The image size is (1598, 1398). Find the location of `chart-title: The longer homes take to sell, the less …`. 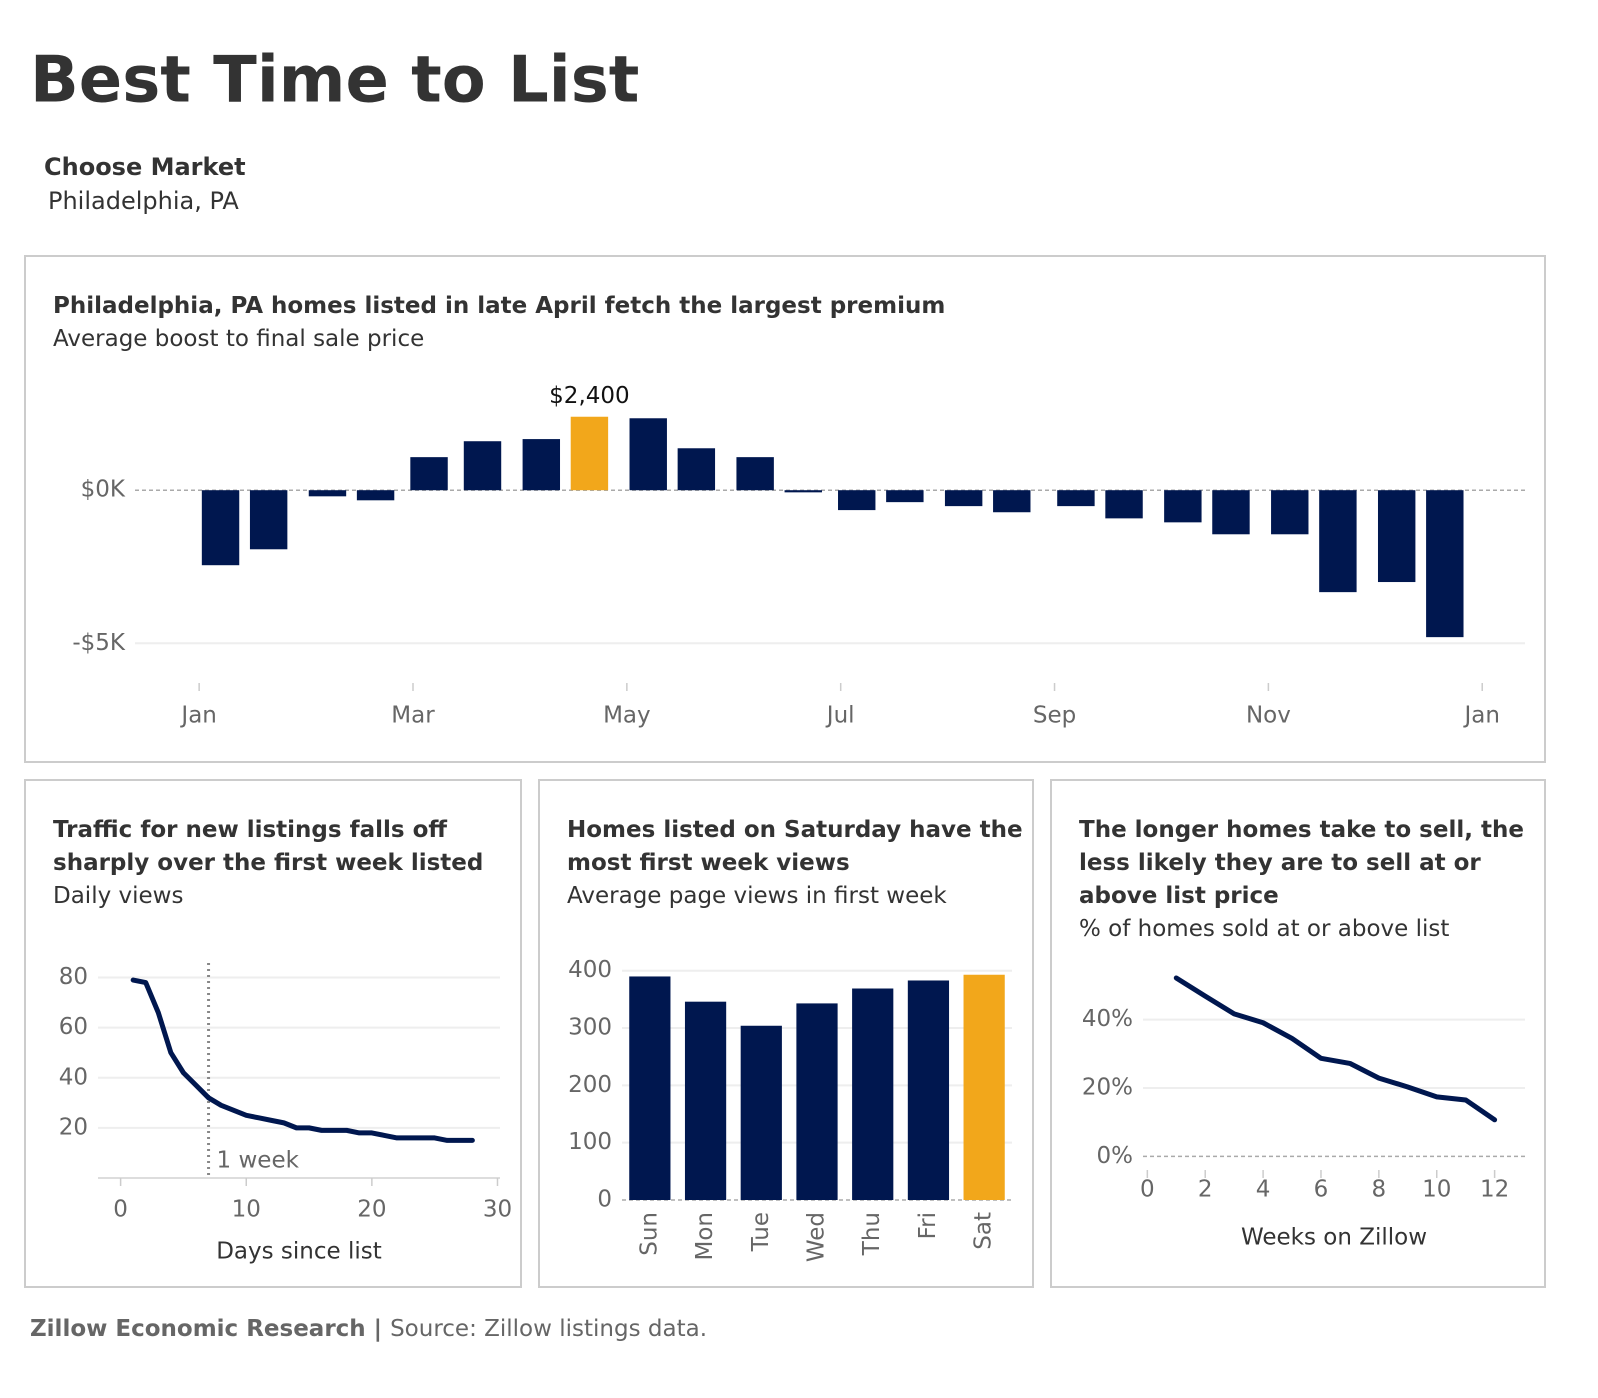

chart-title: The longer homes take to sell, the less … is located at coordinates (1301, 863).